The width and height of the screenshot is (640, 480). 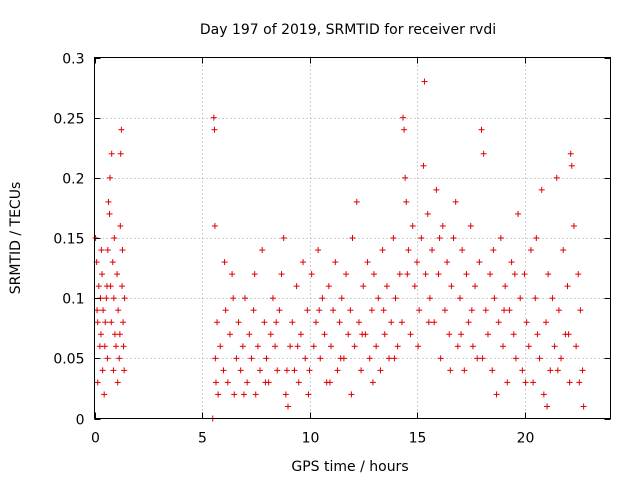 What do you see at coordinates (68, 240) in the screenshot?
I see `y-tick-label: 0.15` at bounding box center [68, 240].